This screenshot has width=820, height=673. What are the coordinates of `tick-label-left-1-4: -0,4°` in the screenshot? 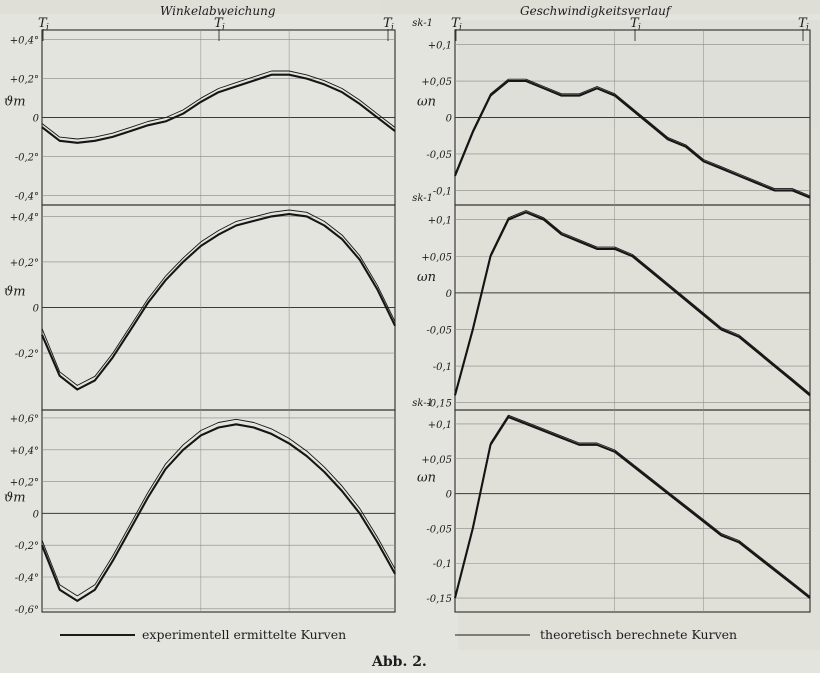 It's located at (27, 196).